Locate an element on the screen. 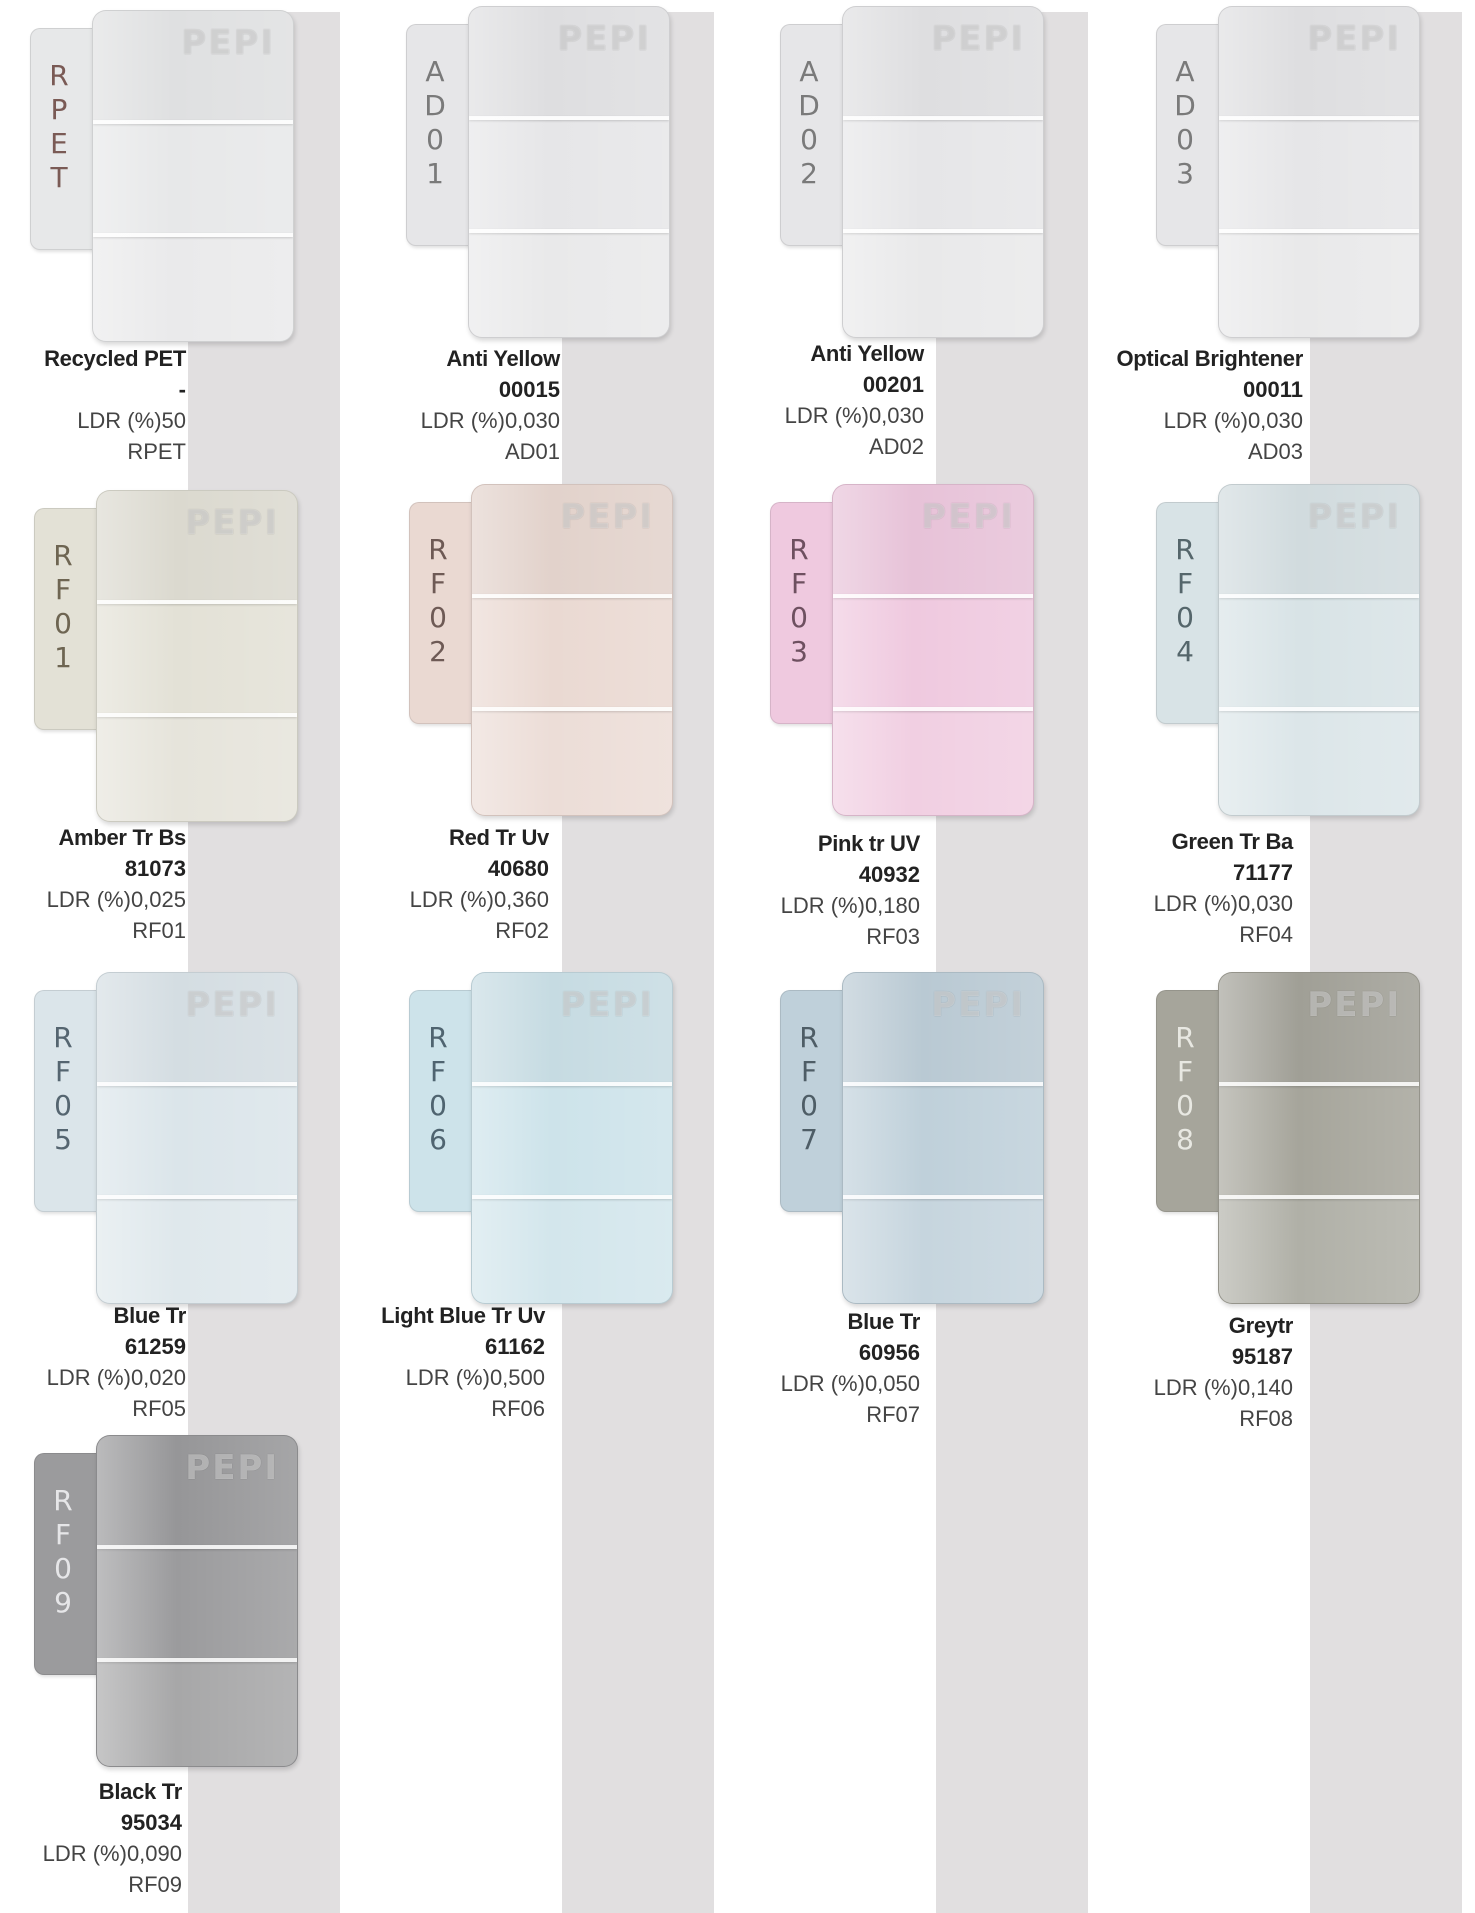  sample-code: - is located at coordinates (182, 389).